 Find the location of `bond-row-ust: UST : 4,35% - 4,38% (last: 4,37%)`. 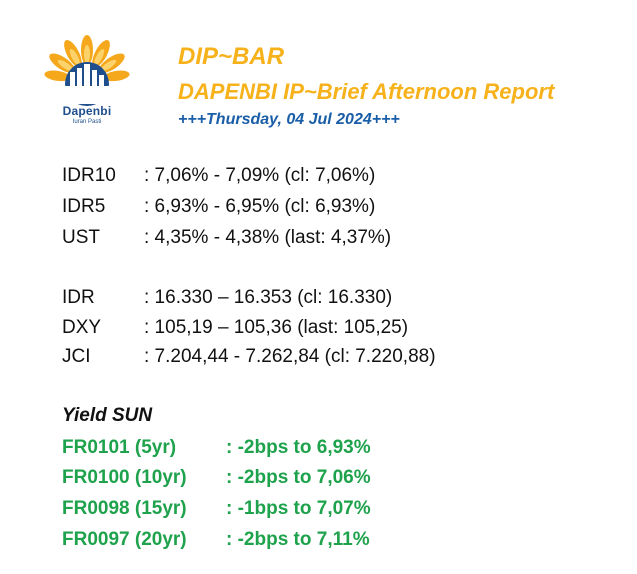

bond-row-ust: UST : 4,35% - 4,38% (last: 4,37%) is located at coordinates (226, 238).